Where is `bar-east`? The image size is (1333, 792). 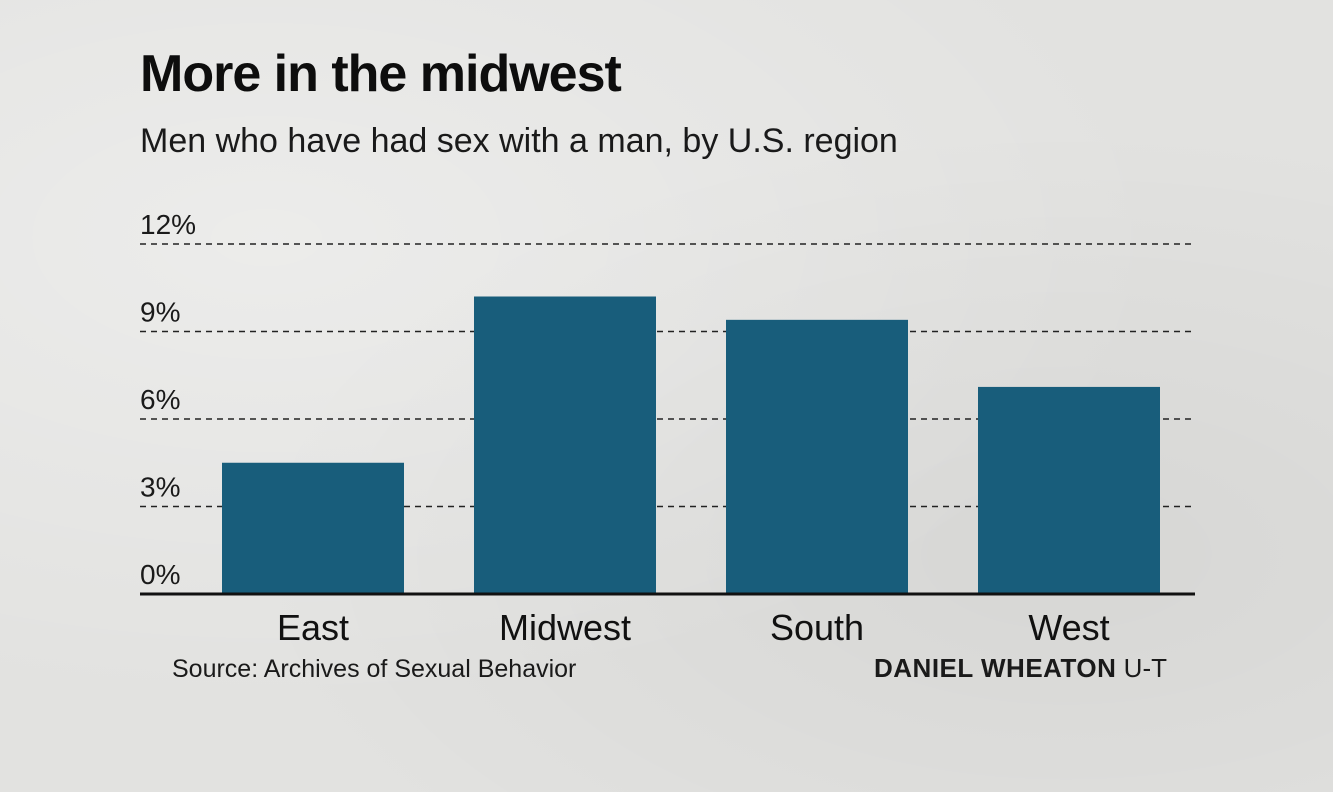
bar-east is located at coordinates (313, 528).